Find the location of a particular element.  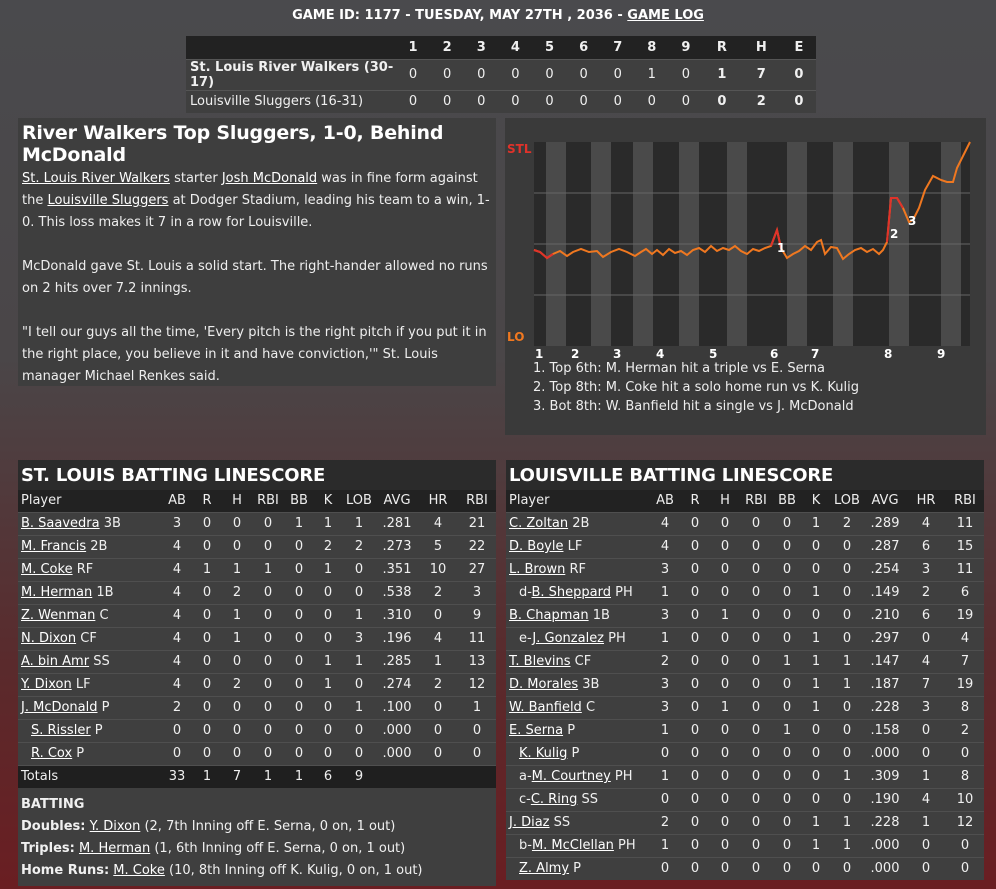

player-link: M. McClellan is located at coordinates (572, 845).